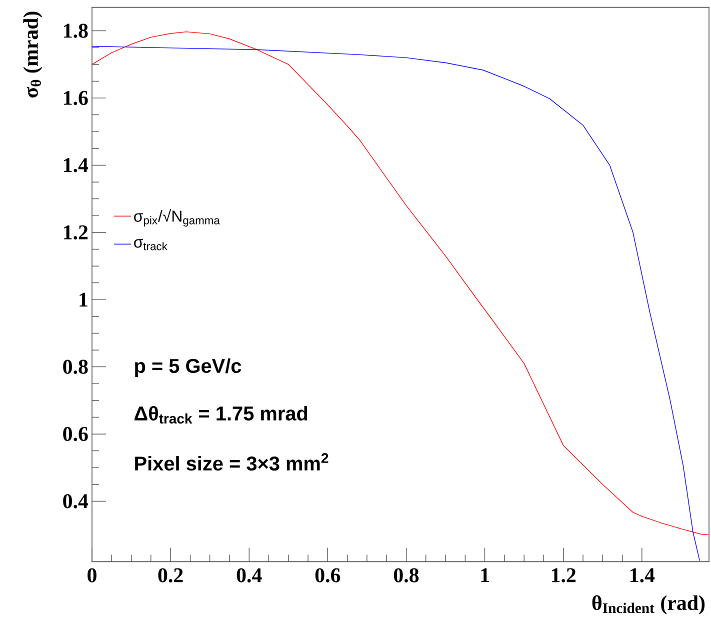 The image size is (711, 629). What do you see at coordinates (75, 367) in the screenshot?
I see `y-tick-label: 0.8` at bounding box center [75, 367].